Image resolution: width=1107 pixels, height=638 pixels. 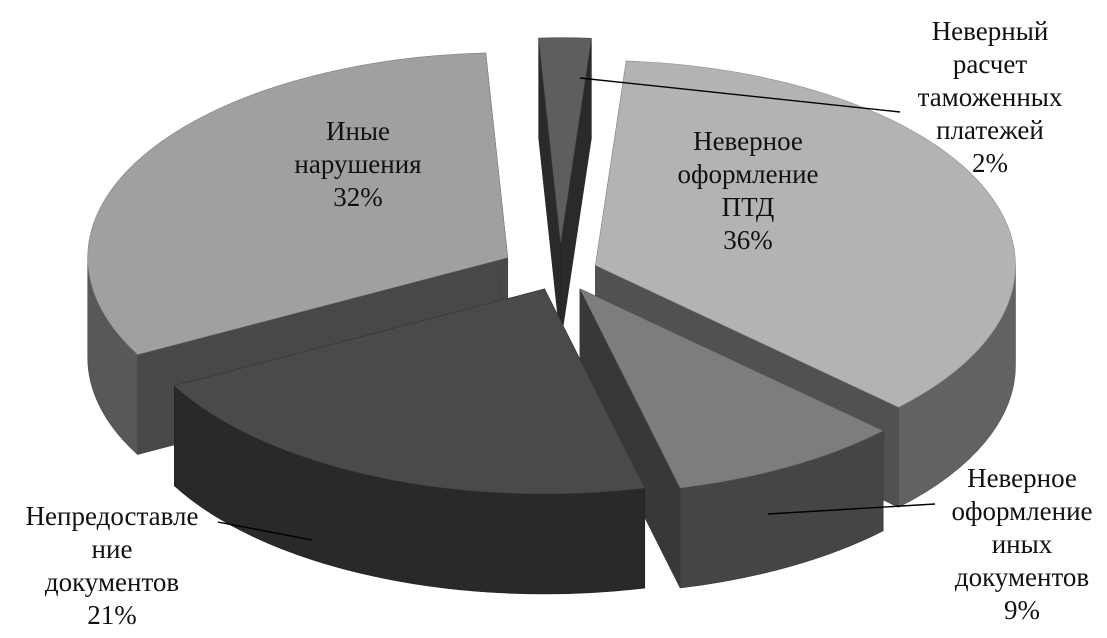 What do you see at coordinates (990, 163) in the screenshot?
I see `slice-percent: 2%` at bounding box center [990, 163].